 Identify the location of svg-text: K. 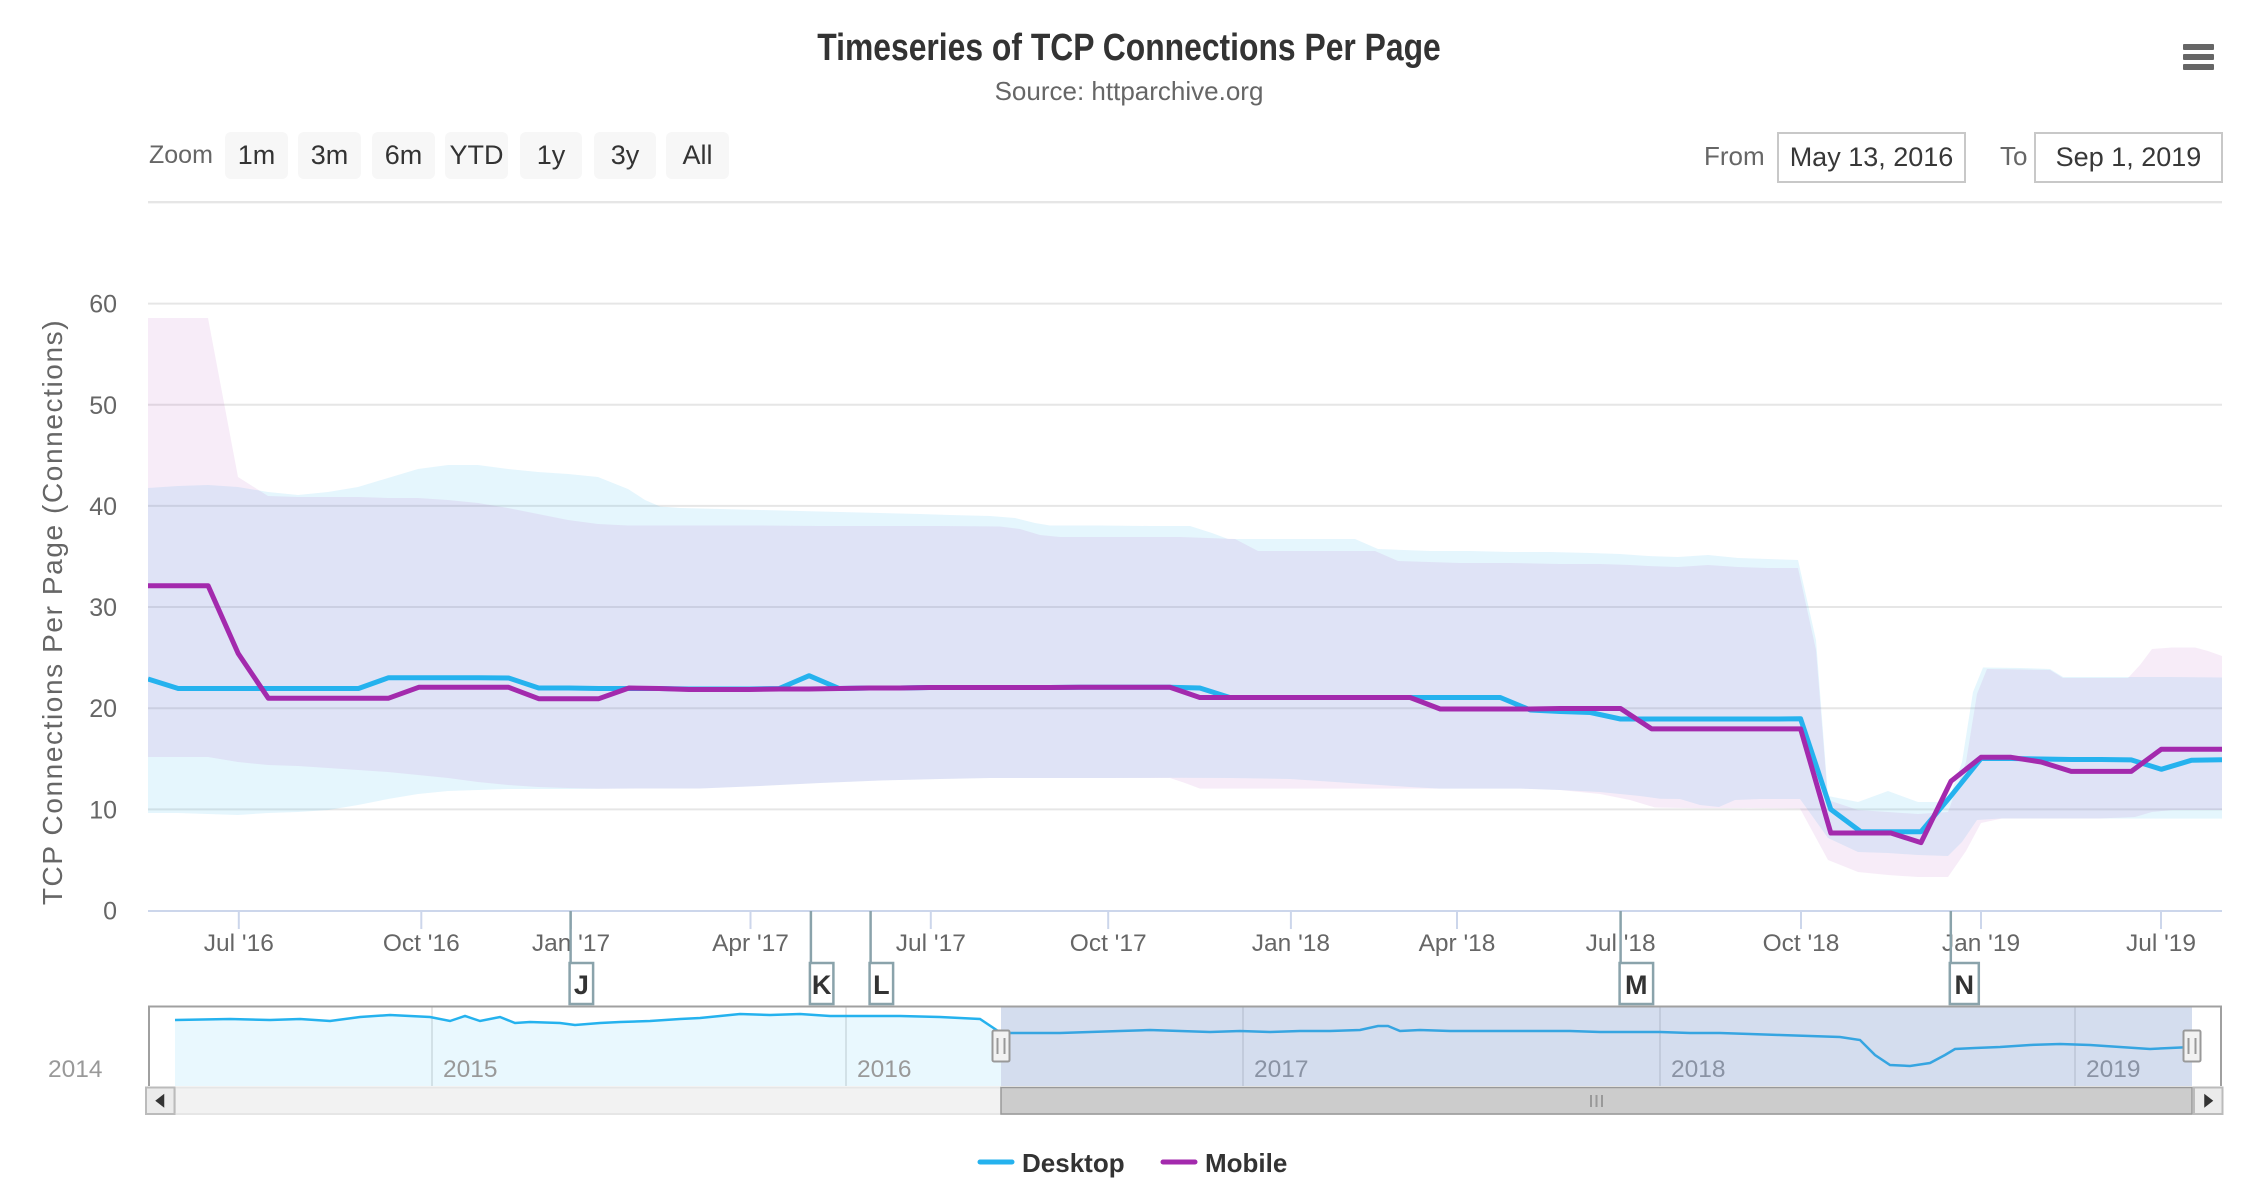
(822, 985).